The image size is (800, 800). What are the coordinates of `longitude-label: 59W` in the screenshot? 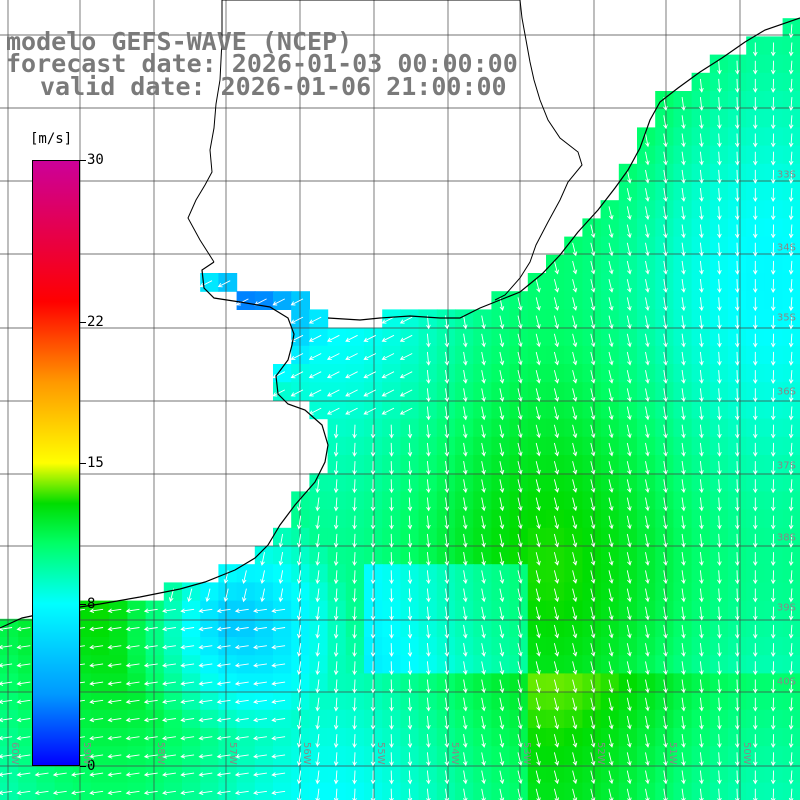 It's located at (86, 753).